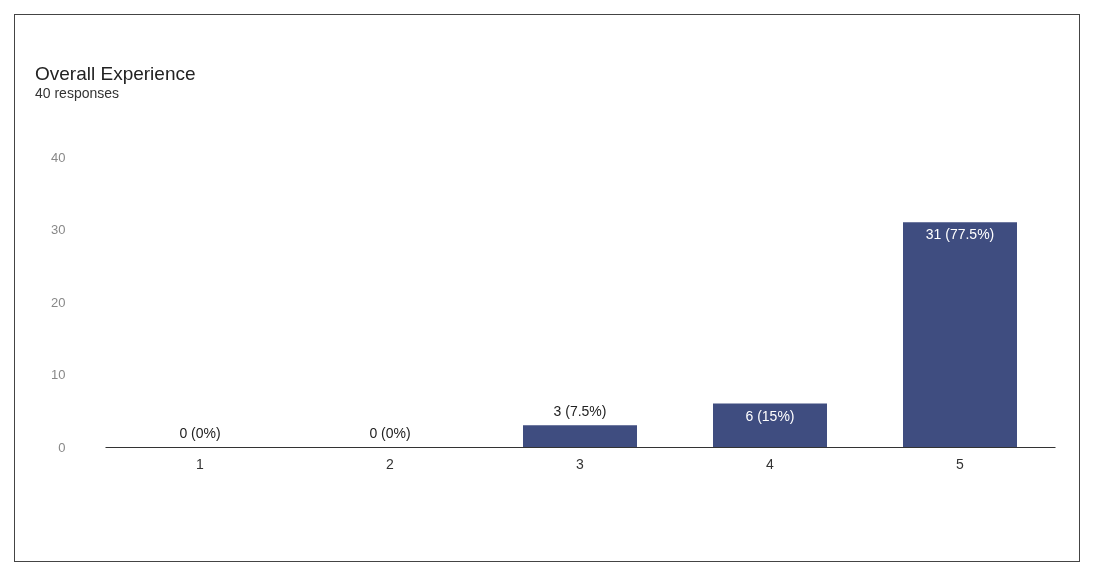  What do you see at coordinates (580, 411) in the screenshot?
I see `data-label: 3 (7.5%)` at bounding box center [580, 411].